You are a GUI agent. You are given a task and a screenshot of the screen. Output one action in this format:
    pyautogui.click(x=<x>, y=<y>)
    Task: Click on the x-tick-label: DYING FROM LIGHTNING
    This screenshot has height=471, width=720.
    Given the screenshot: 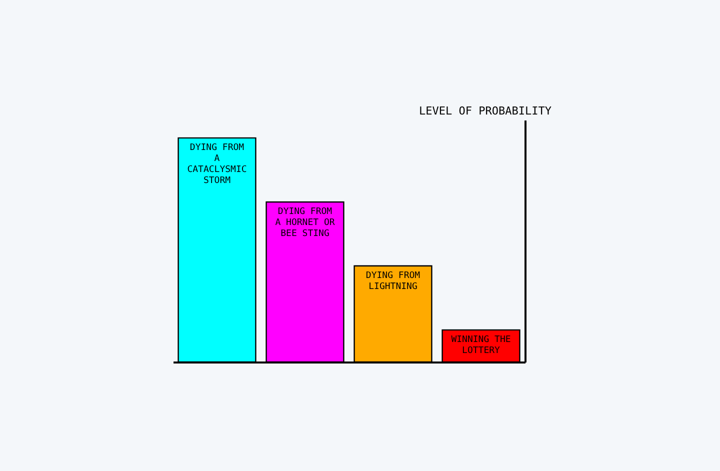 What is the action you would take?
    pyautogui.click(x=393, y=281)
    